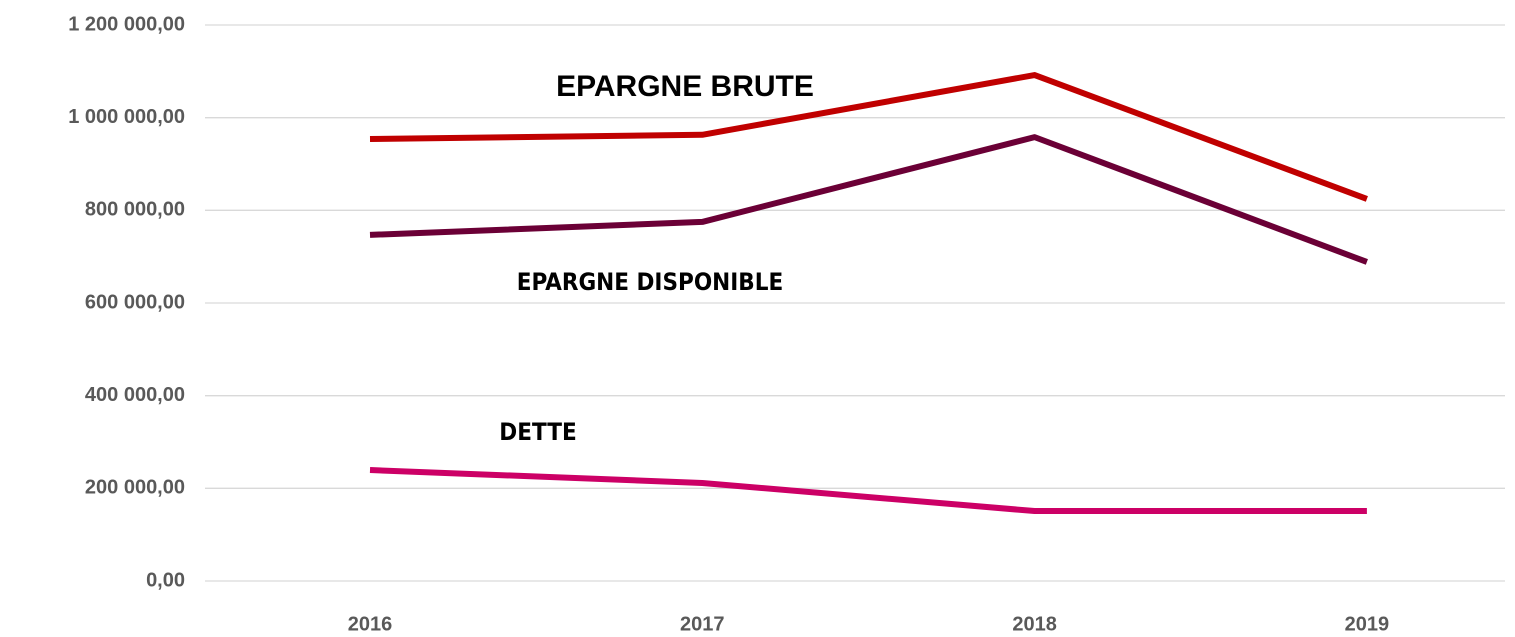 Image resolution: width=1515 pixels, height=637 pixels. I want to click on series-label: DETTE, so click(537, 432).